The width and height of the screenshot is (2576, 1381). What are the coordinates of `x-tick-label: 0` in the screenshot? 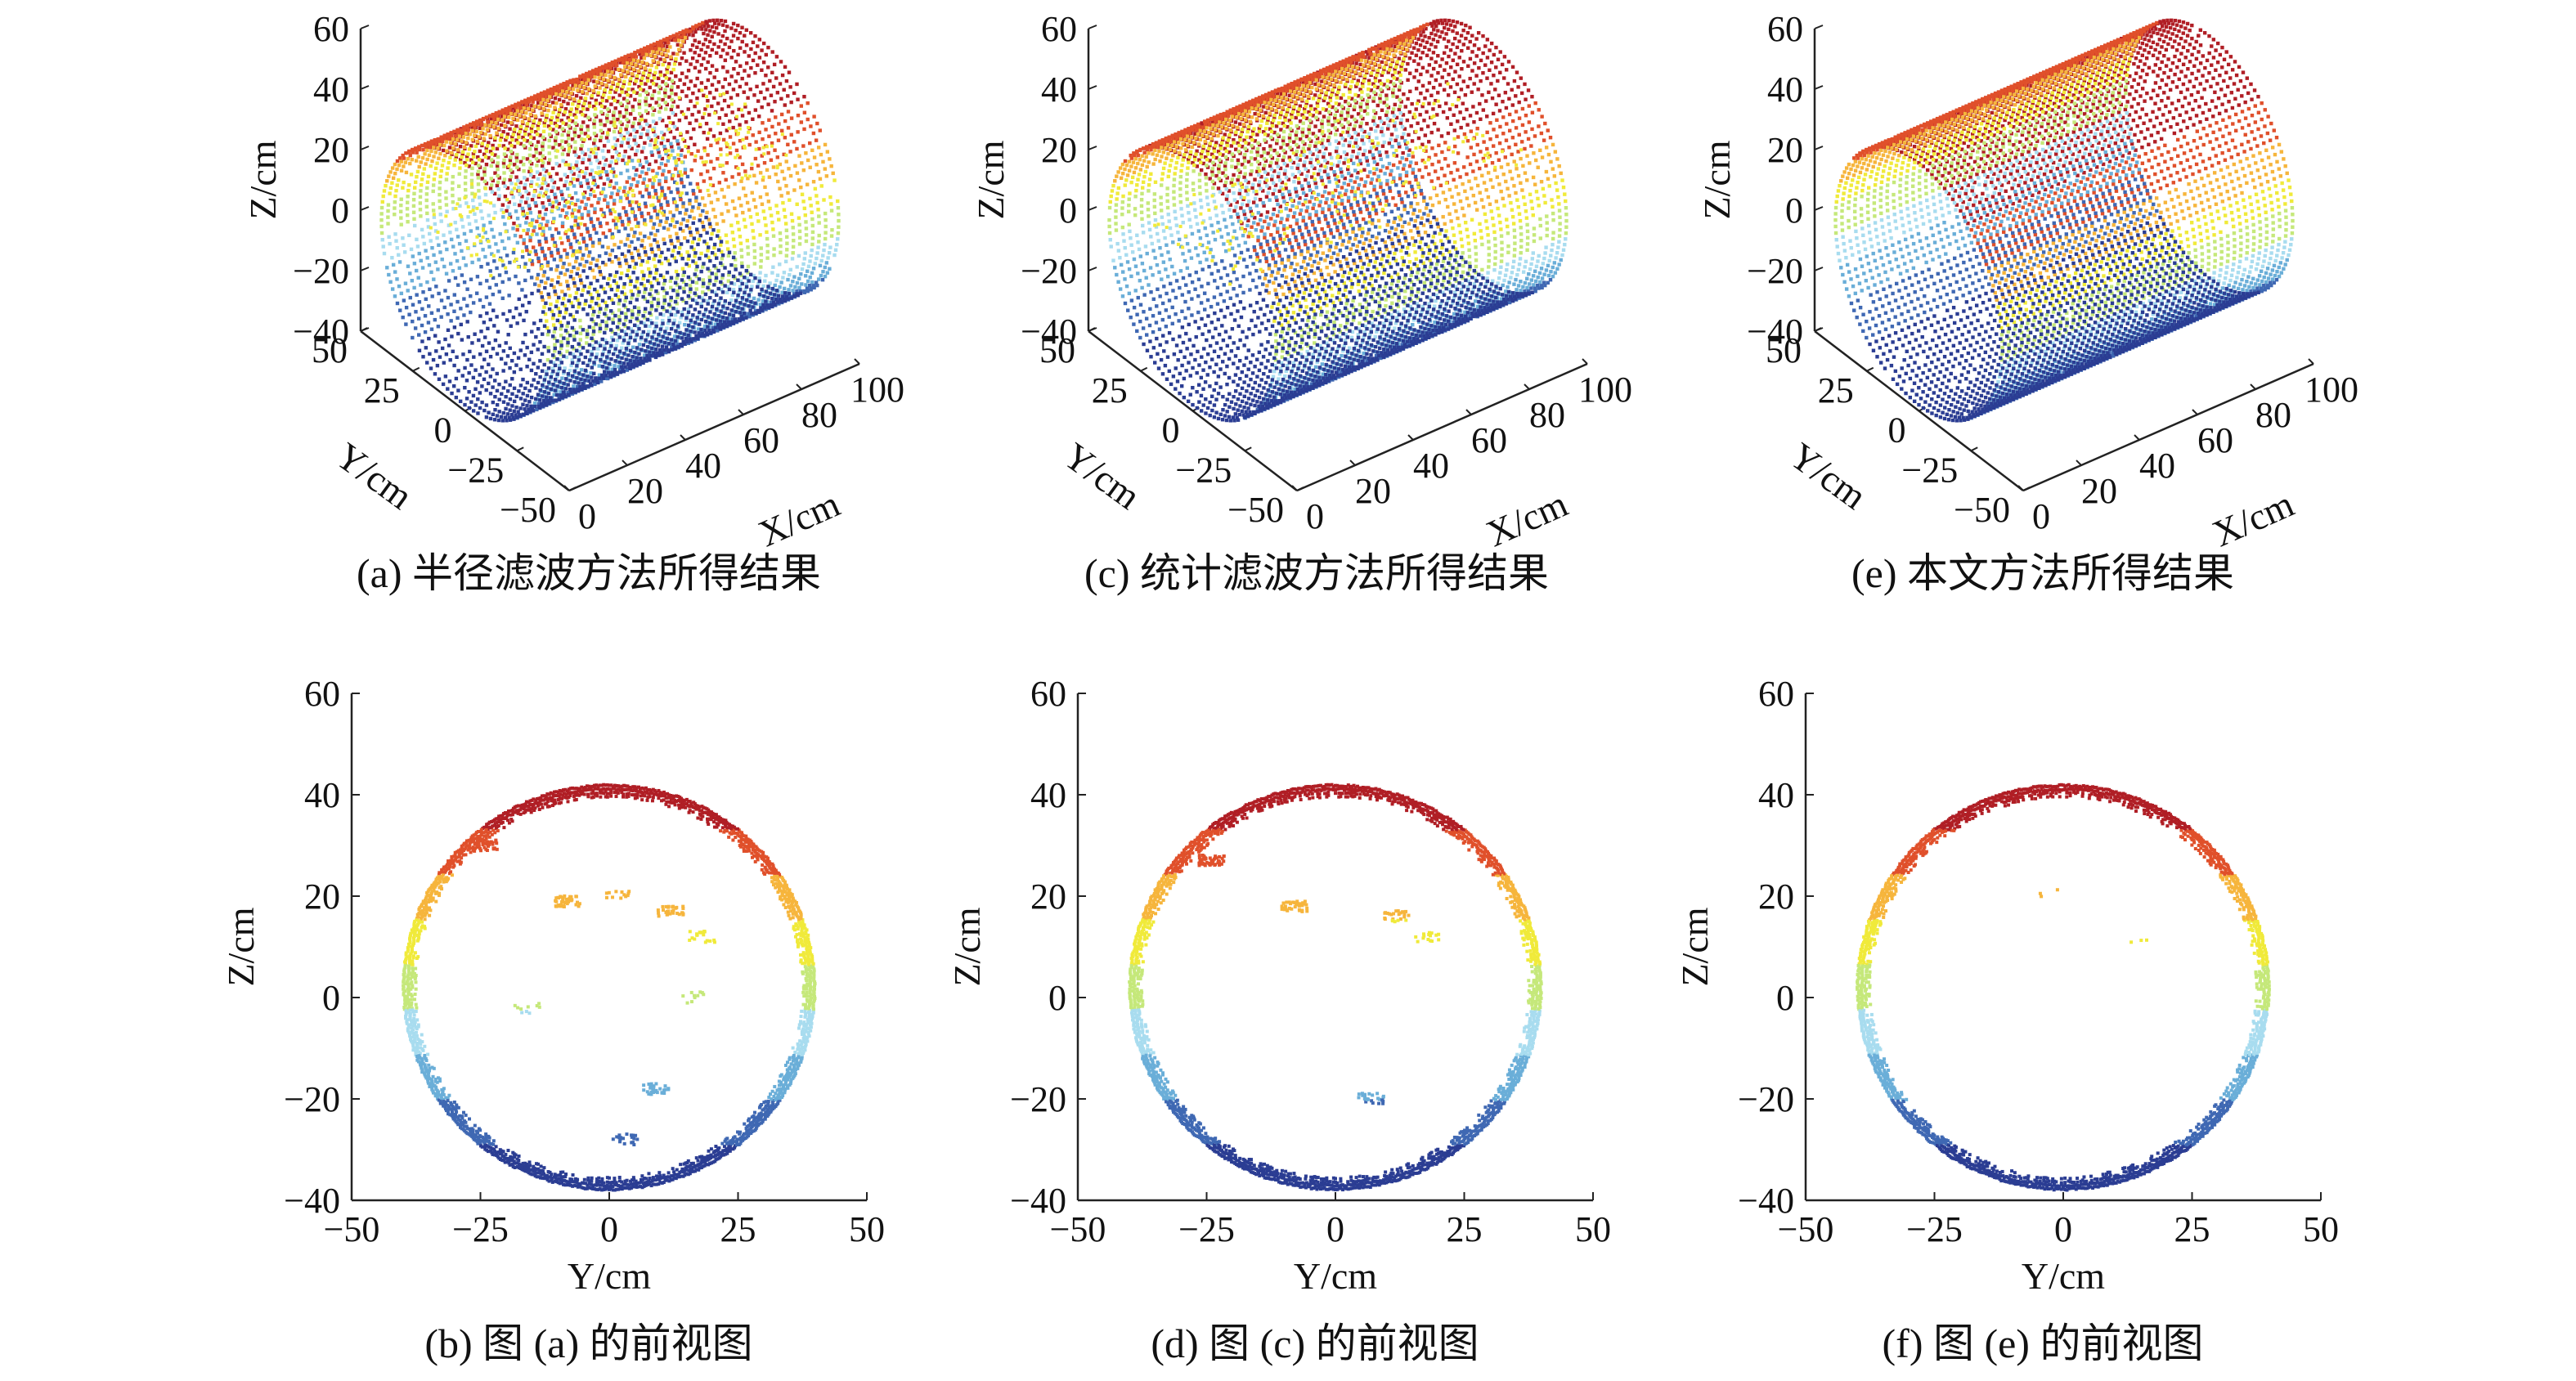 It's located at (587, 516).